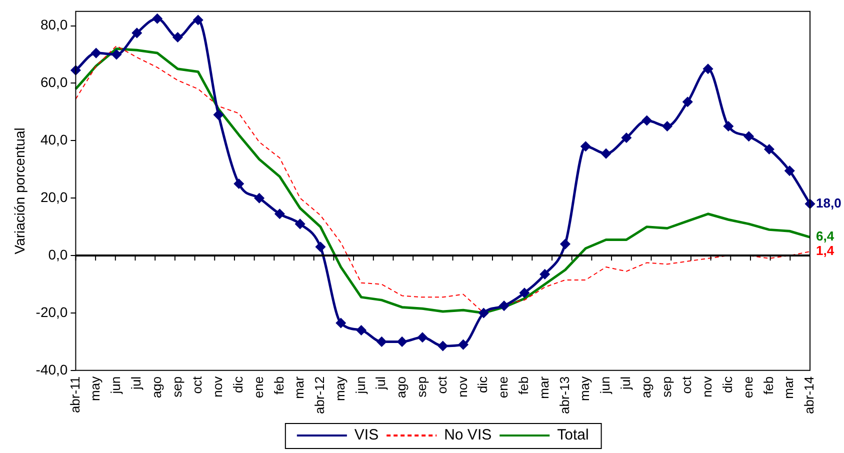  I want to click on y-tick-label: -20,0, so click(52, 312).